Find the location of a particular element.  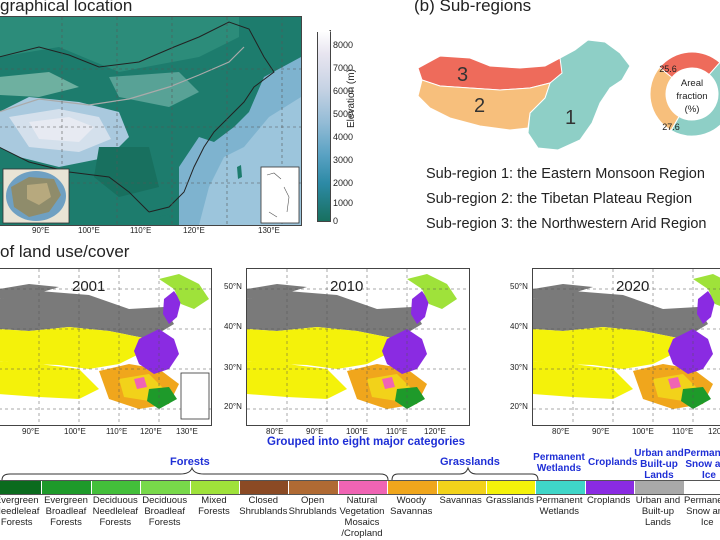

subregion-line-1: Sub-region 1: the Eastern Monsoon Region is located at coordinates (565, 174).